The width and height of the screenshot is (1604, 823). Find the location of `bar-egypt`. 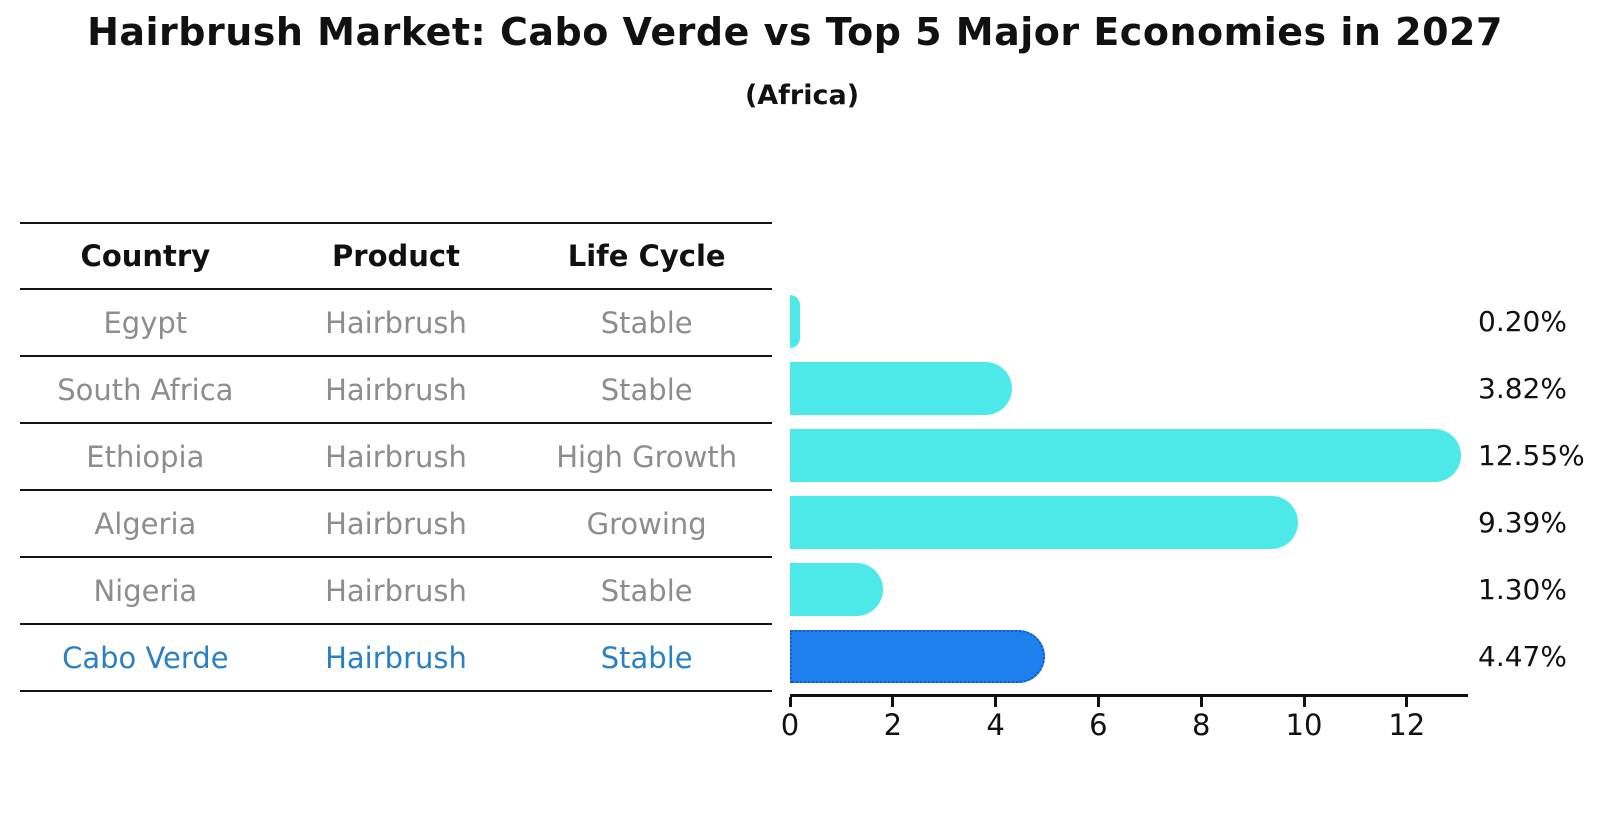

bar-egypt is located at coordinates (795, 321).